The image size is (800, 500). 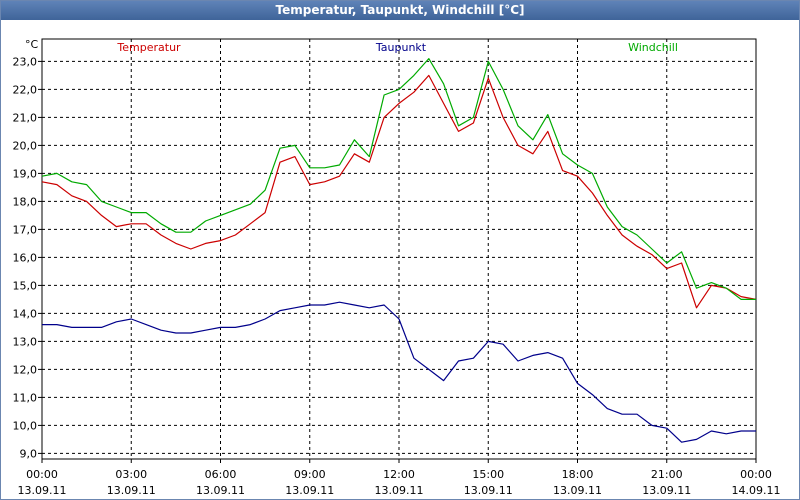 I want to click on y-tick-label: 19,0, so click(x=25, y=173).